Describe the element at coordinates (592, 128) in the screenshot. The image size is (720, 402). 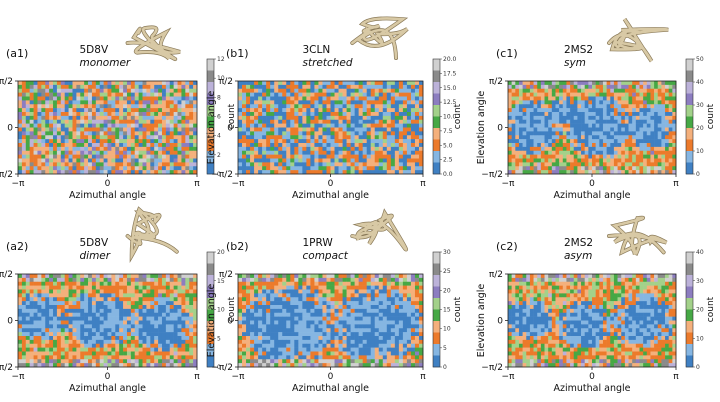
I see `heatmap` at that location.